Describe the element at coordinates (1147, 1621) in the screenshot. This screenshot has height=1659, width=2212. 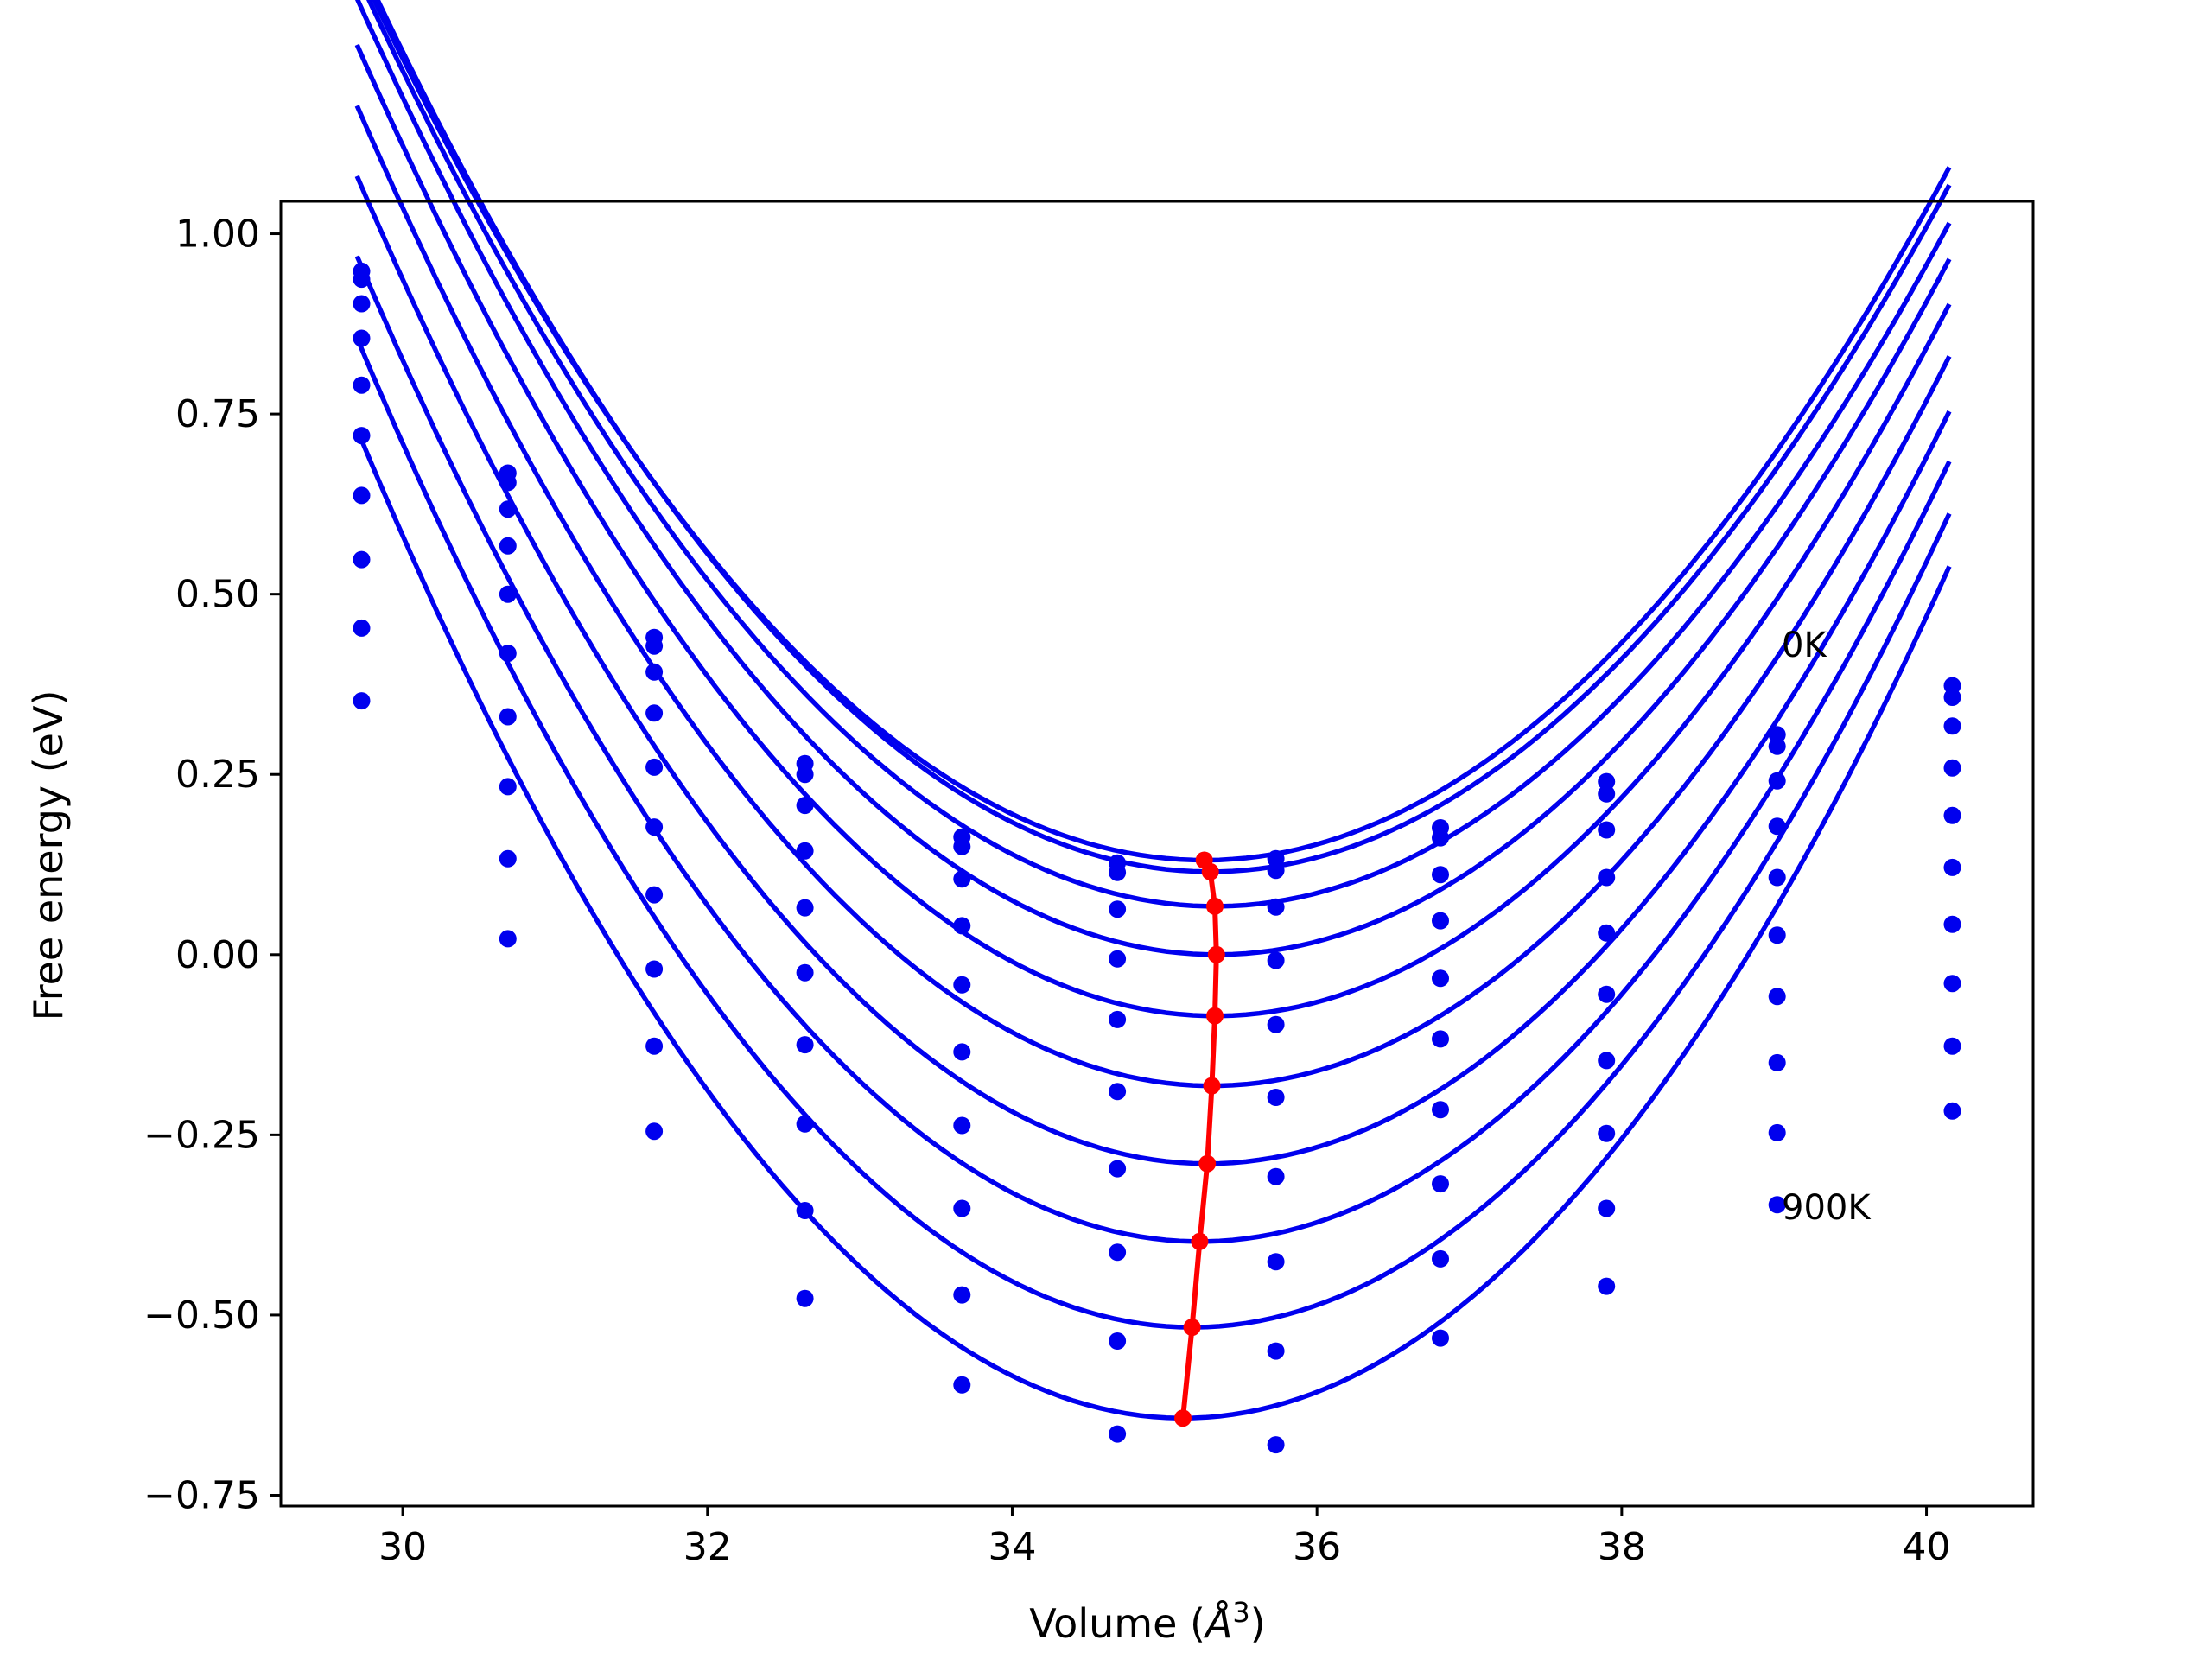
I see `x-axis-label: Volume (Å3)` at that location.